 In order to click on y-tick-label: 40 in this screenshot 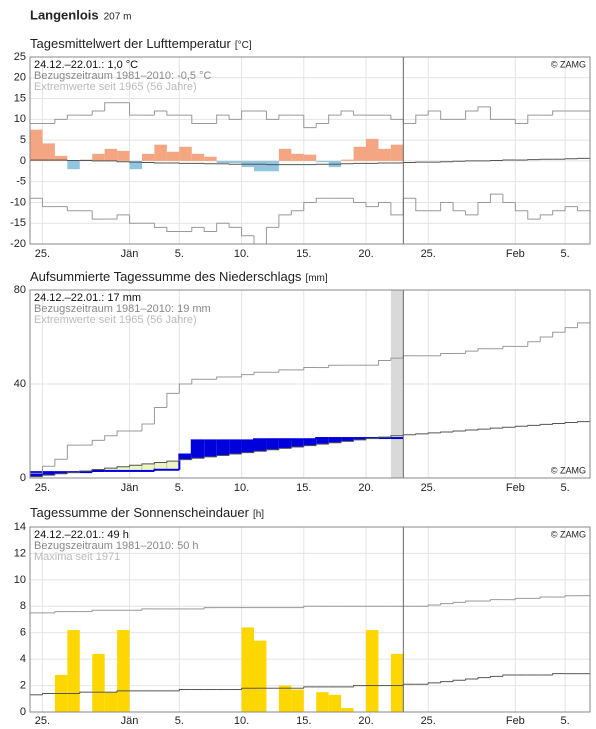, I will do `click(20, 384)`.